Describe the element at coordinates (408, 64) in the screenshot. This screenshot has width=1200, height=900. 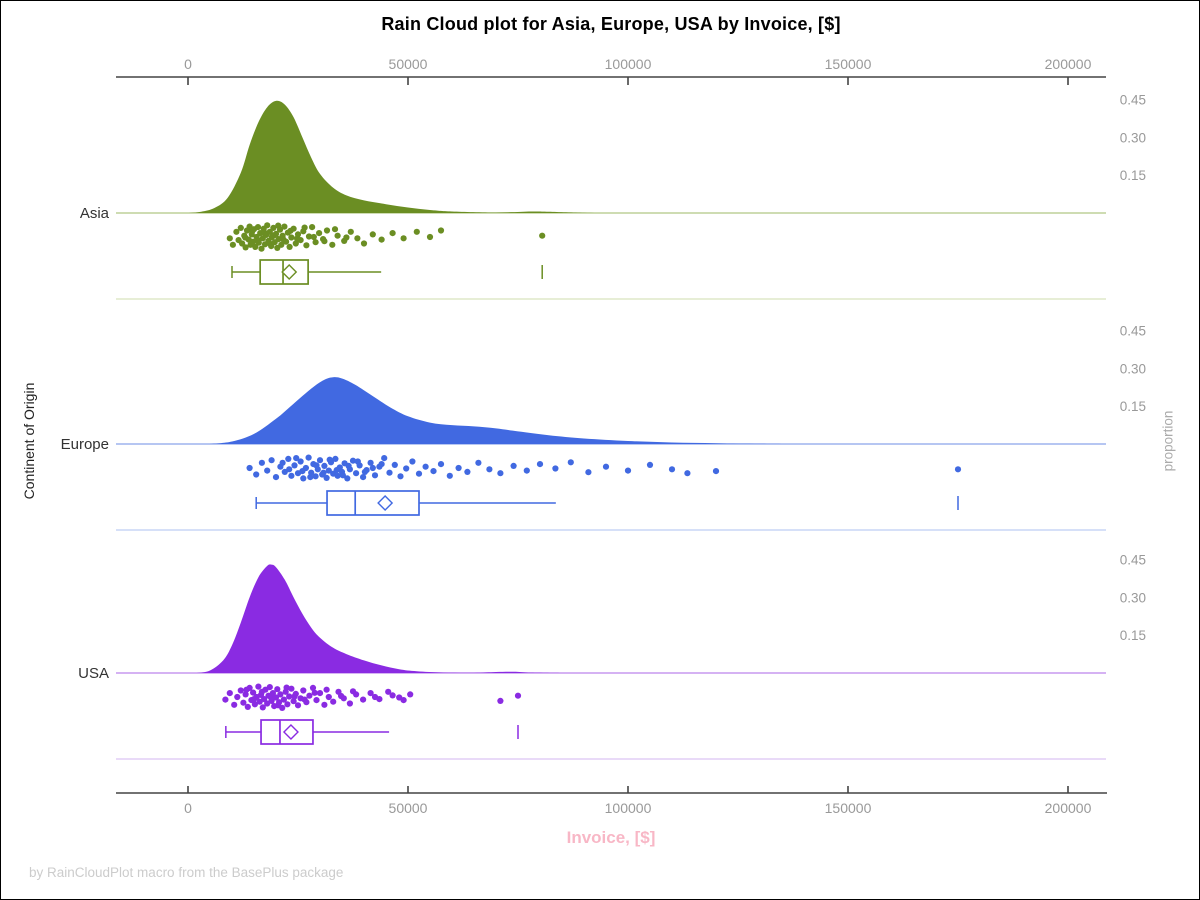
I see `top-axis-tick-label: 50000` at that location.